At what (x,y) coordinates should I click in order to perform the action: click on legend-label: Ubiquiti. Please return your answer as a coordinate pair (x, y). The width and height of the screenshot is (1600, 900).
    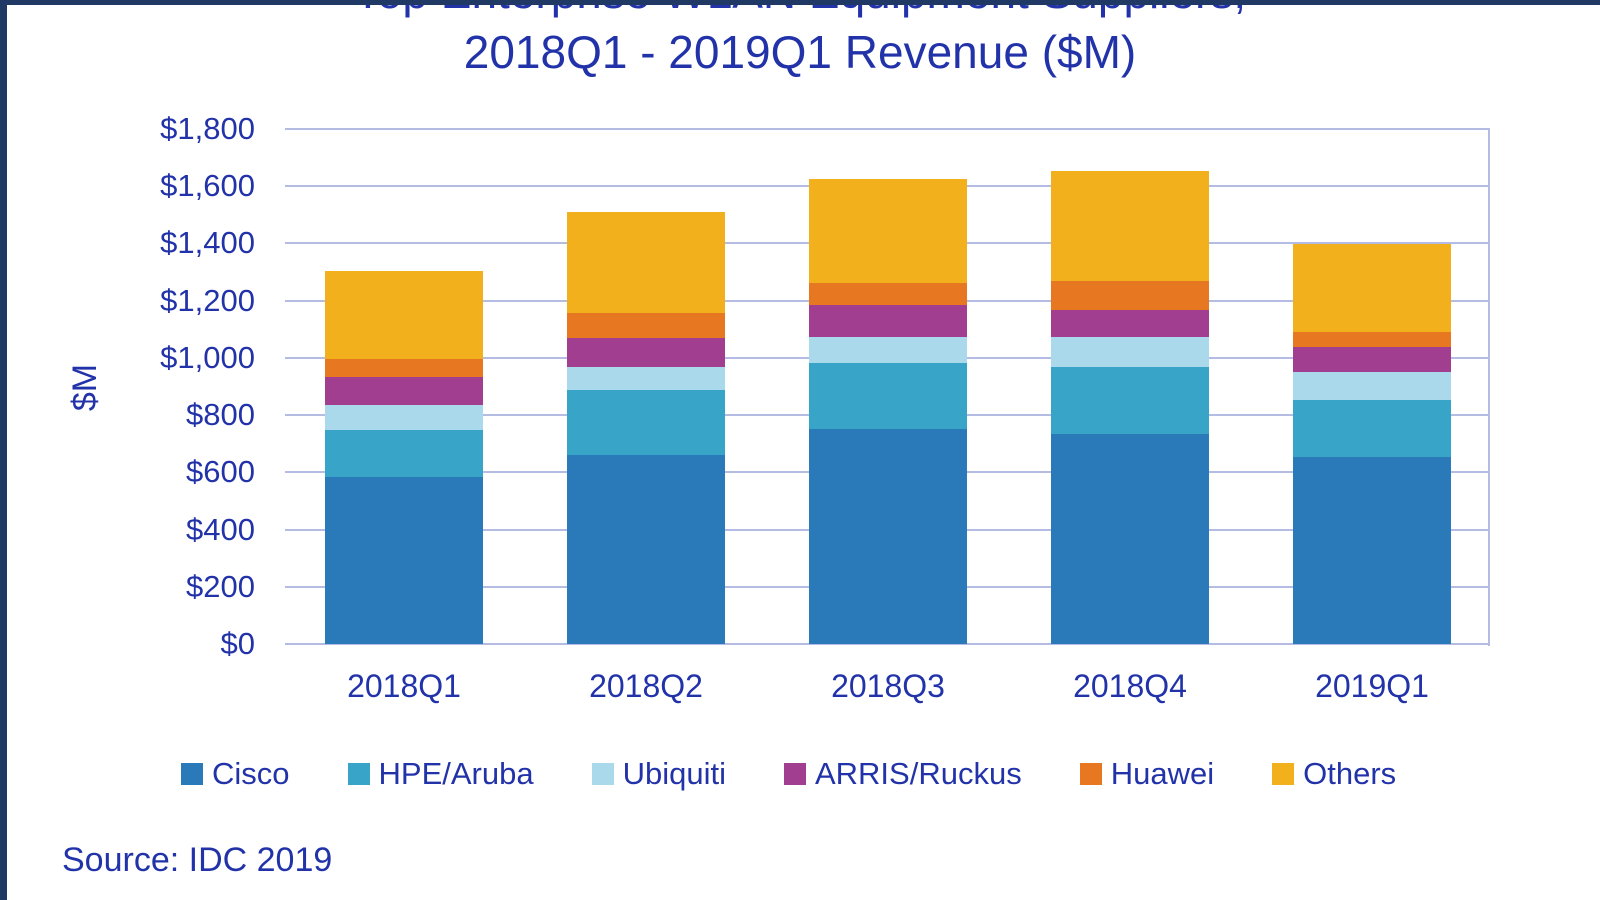
    Looking at the image, I should click on (674, 773).